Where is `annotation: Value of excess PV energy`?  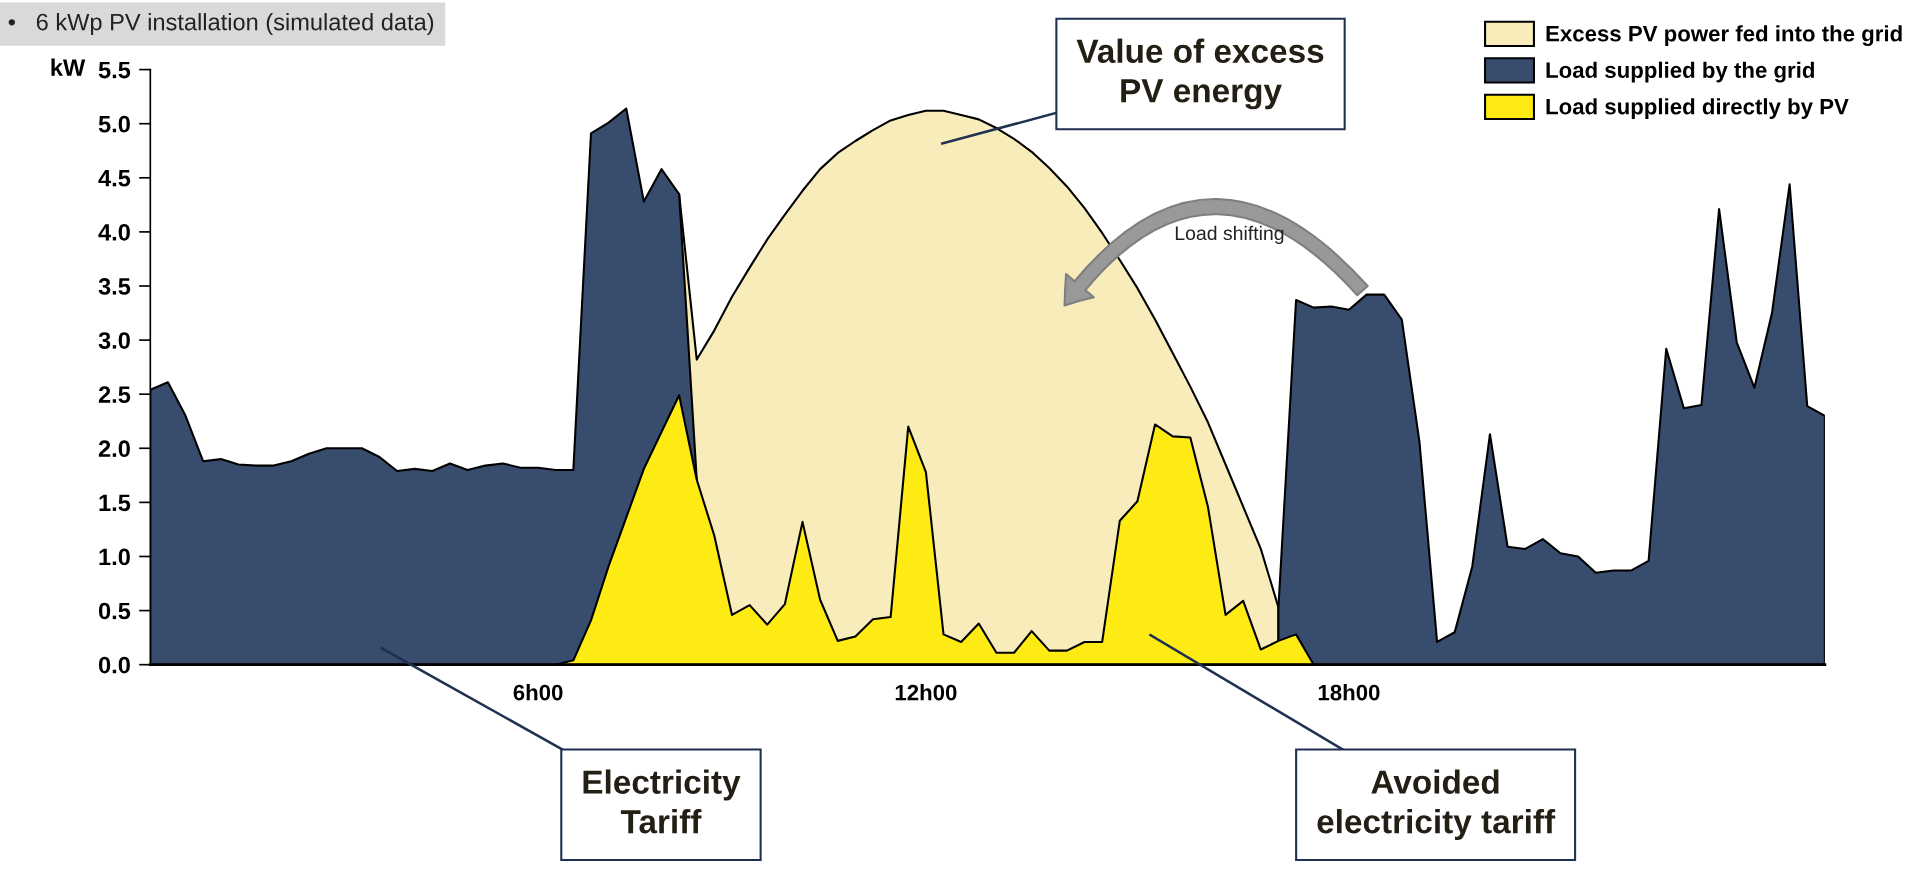
annotation: Value of excess PV energy is located at coordinates (1200, 74).